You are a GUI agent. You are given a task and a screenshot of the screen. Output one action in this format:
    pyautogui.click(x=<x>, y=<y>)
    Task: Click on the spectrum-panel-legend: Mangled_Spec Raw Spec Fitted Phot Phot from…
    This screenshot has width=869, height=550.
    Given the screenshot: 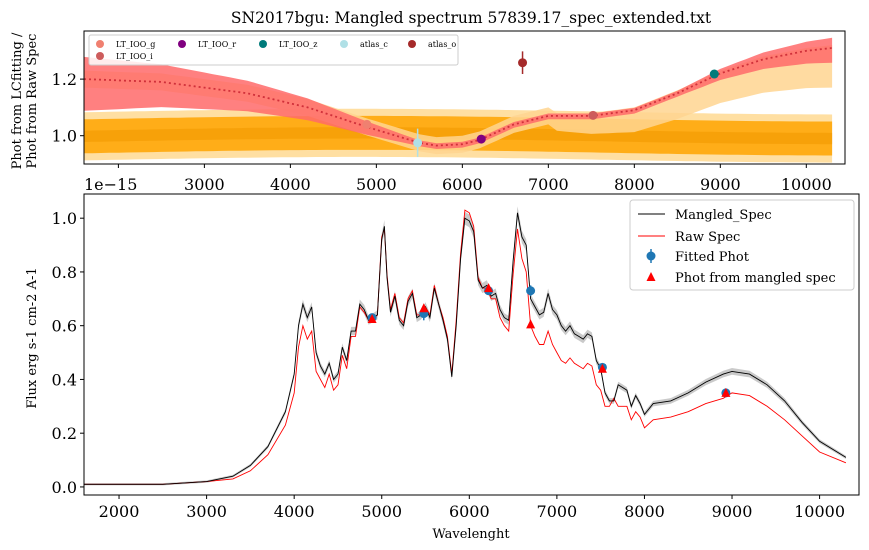 What is the action you would take?
    pyautogui.click(x=742, y=245)
    